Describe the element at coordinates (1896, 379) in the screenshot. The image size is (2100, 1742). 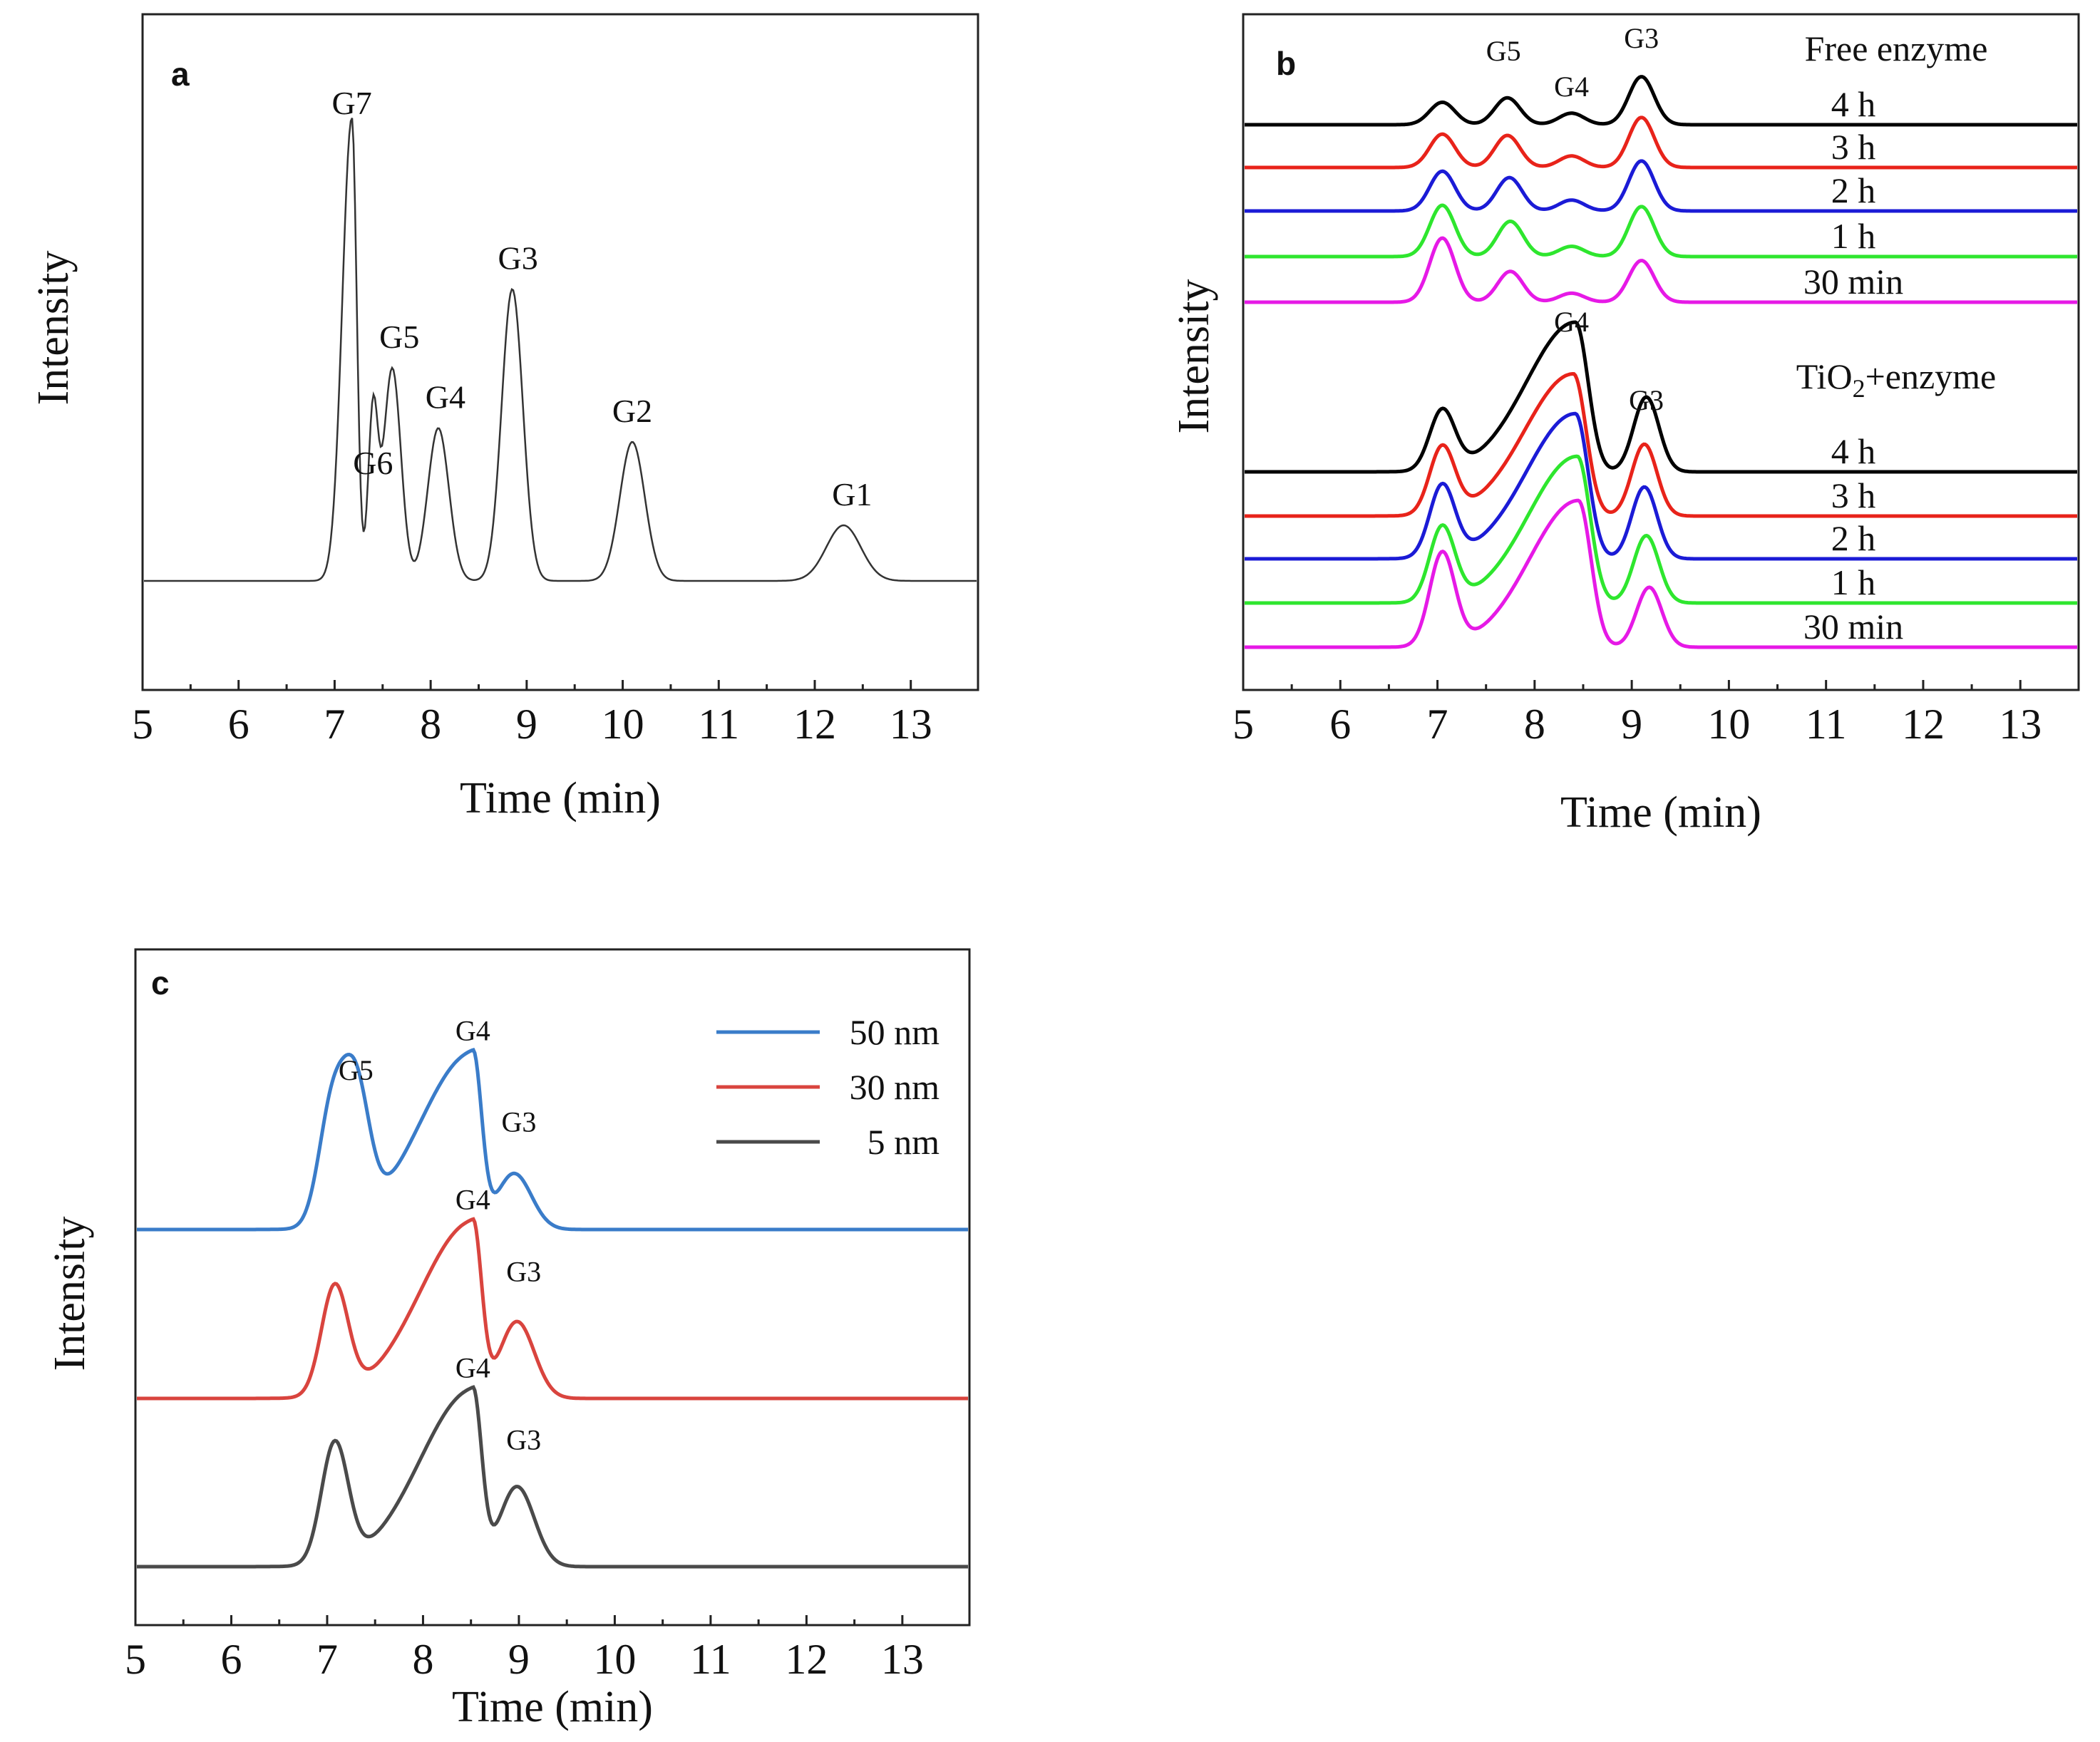
I see `tio2-enzyme-title: TiO2+enzyme` at that location.